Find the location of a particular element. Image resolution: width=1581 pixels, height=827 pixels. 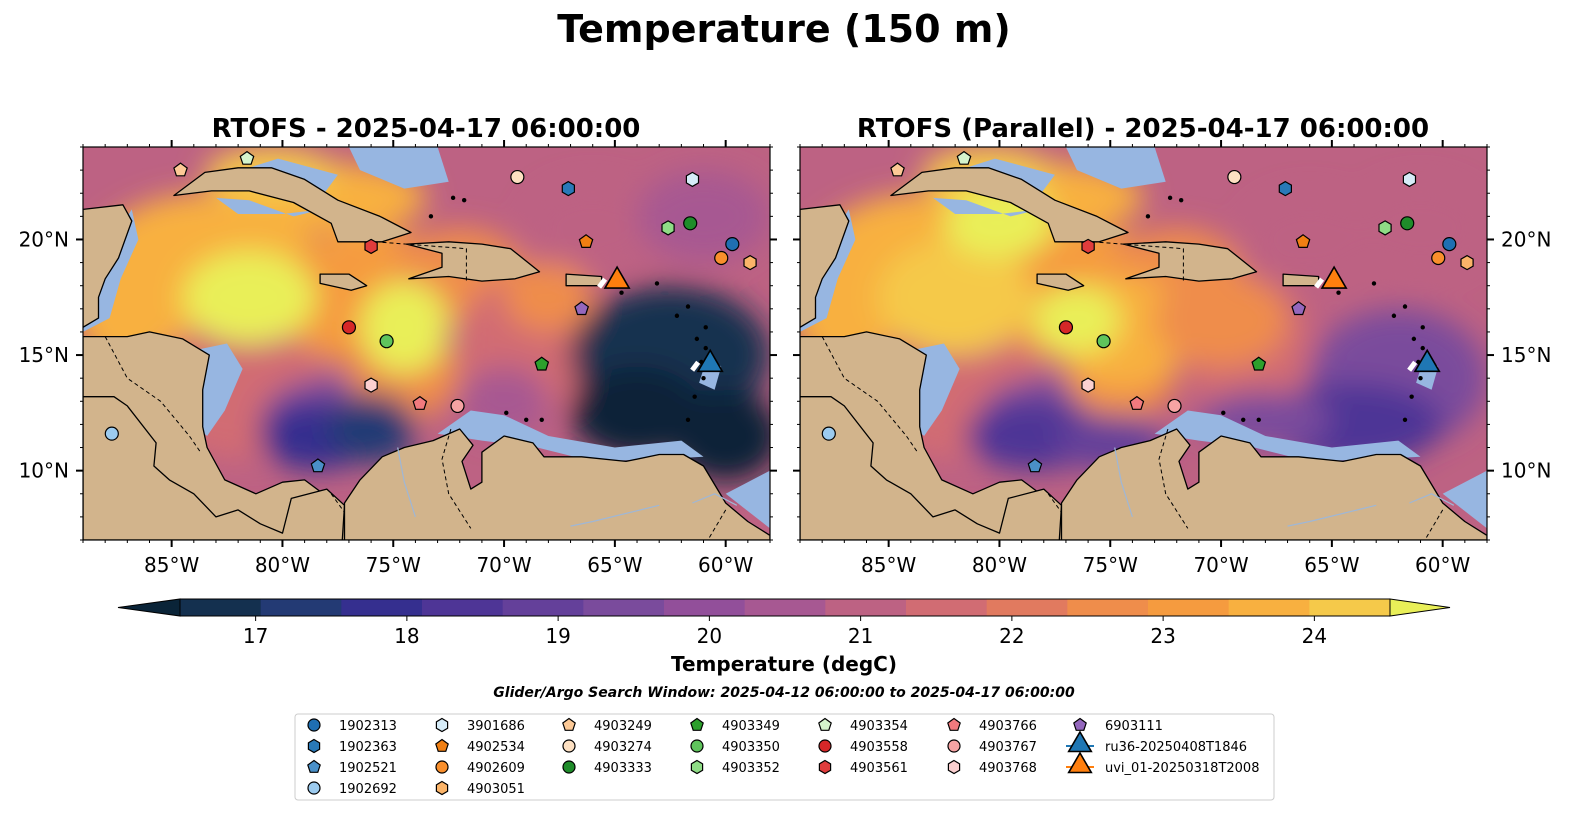

legend-label: 4903333 is located at coordinates (623, 768).